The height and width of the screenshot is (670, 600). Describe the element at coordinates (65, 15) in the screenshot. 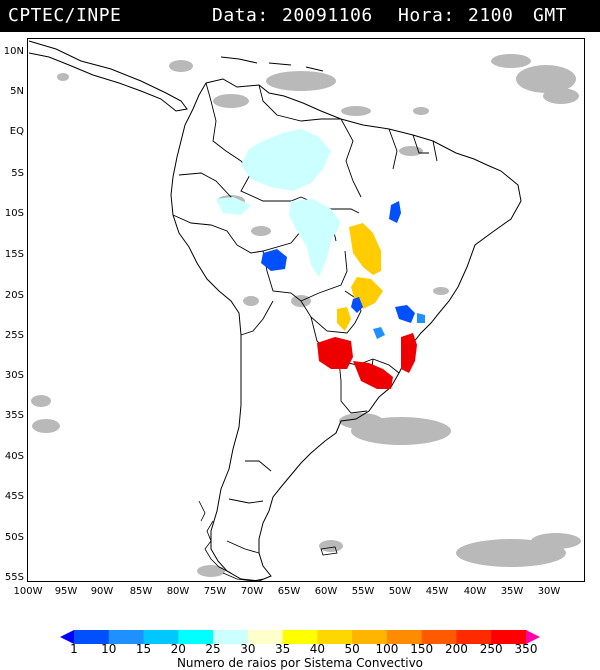

I see `source-label: CPTEC/INPE` at that location.